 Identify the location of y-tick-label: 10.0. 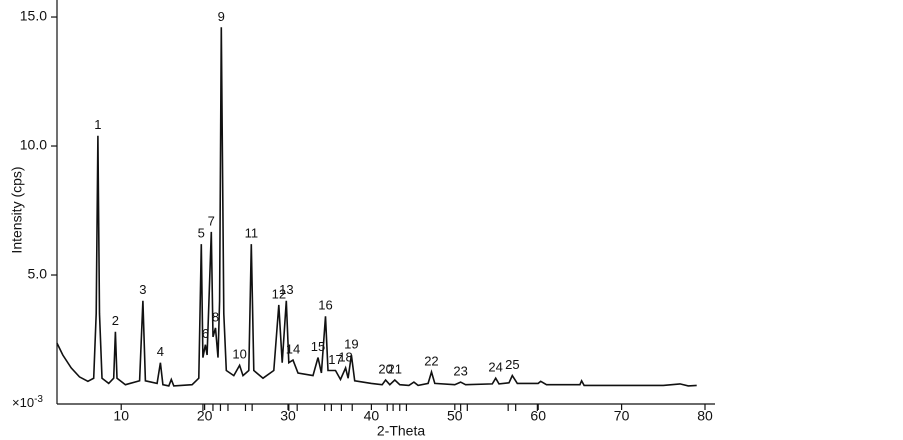
(33, 145).